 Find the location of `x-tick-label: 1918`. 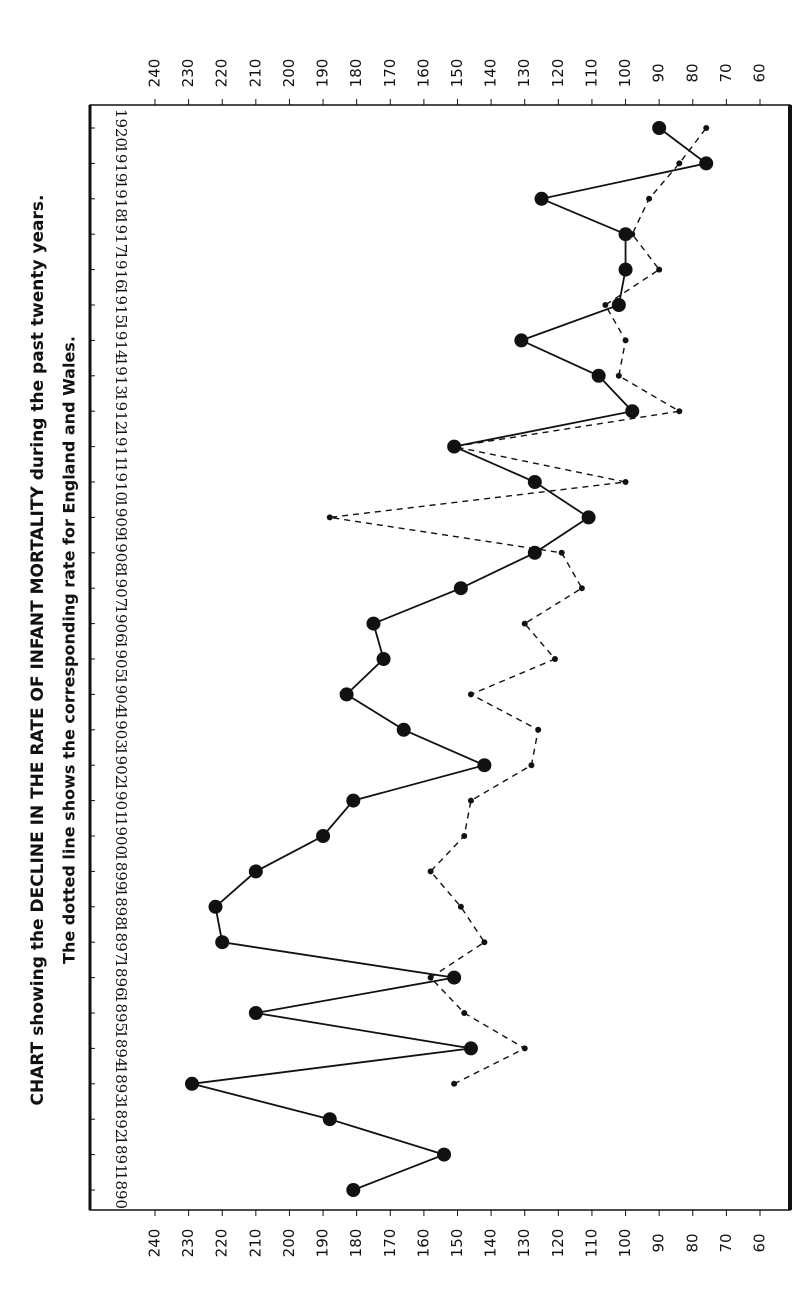

x-tick-label: 1918 is located at coordinates (121, 199).